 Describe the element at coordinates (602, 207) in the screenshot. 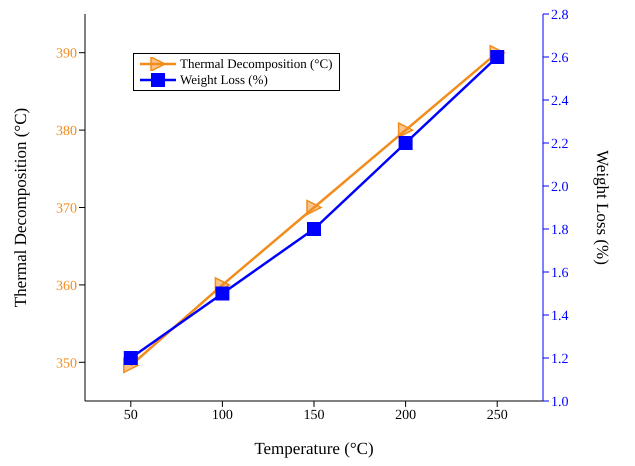

I see `y2-axis-title: Weight Loss (%)` at that location.